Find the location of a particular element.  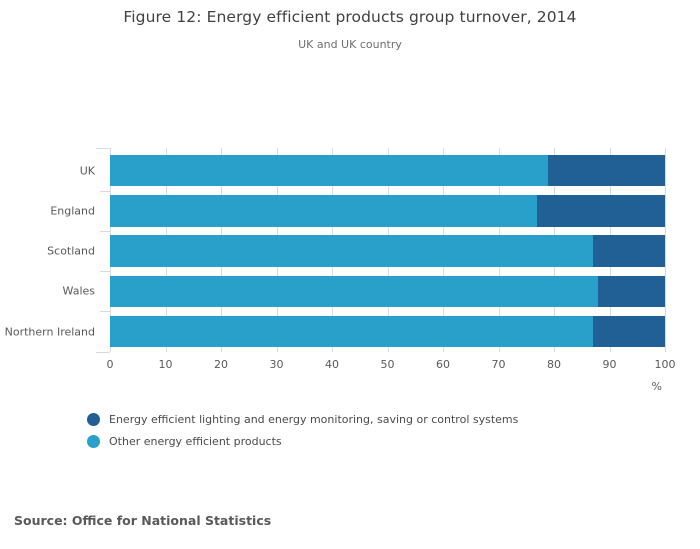

legend-item: Other energy efficient products is located at coordinates (302, 441).